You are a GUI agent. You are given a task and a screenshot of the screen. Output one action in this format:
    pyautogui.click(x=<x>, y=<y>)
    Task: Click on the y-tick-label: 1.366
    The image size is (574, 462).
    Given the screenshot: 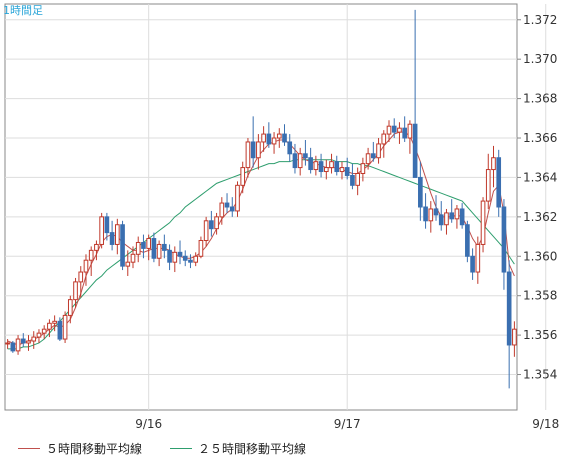 What is the action you would take?
    pyautogui.click(x=540, y=138)
    